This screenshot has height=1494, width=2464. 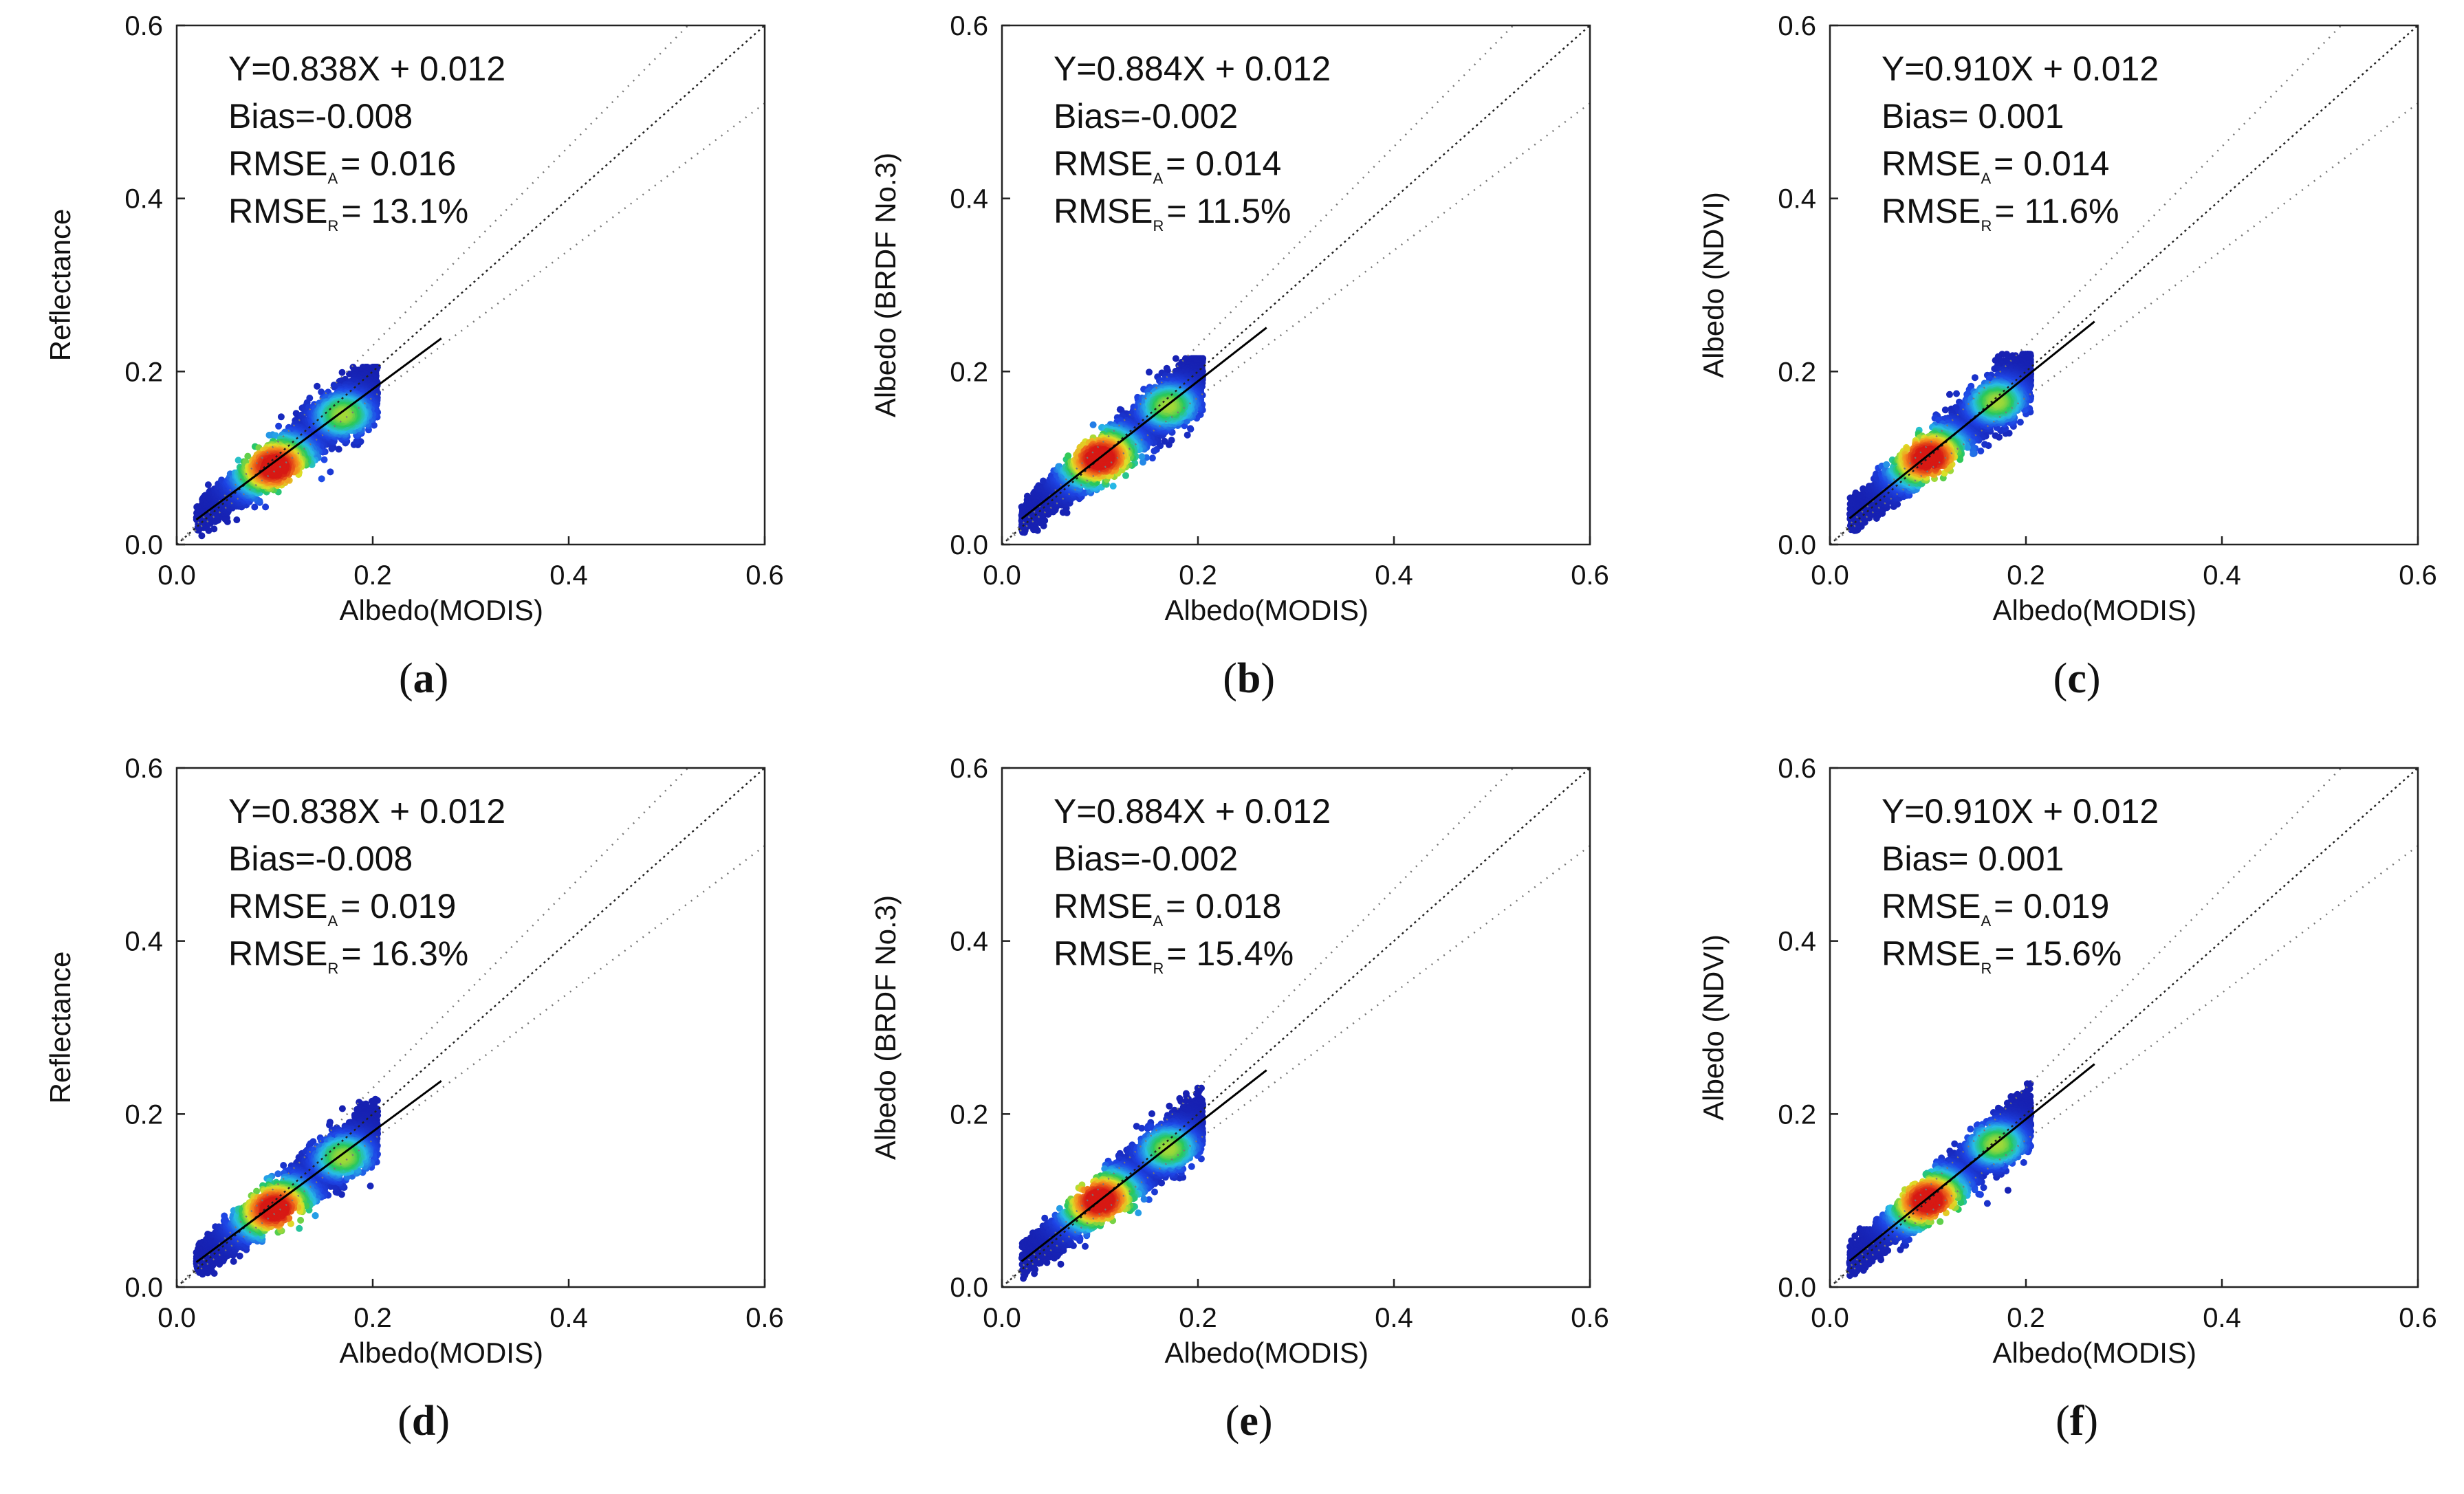 I want to click on panel-caption: (a), so click(x=423, y=678).